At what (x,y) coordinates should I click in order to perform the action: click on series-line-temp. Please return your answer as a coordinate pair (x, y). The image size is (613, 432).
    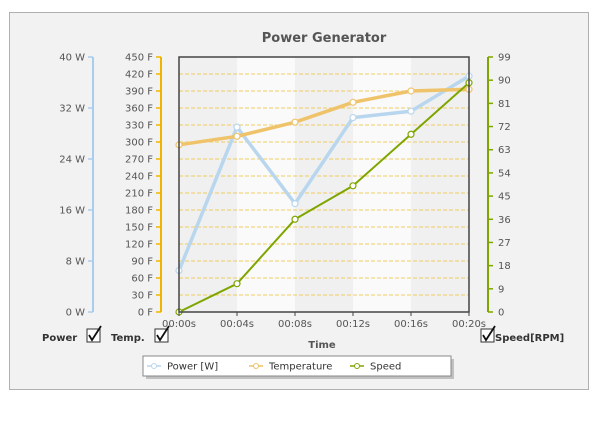
    Looking at the image, I should click on (324, 117).